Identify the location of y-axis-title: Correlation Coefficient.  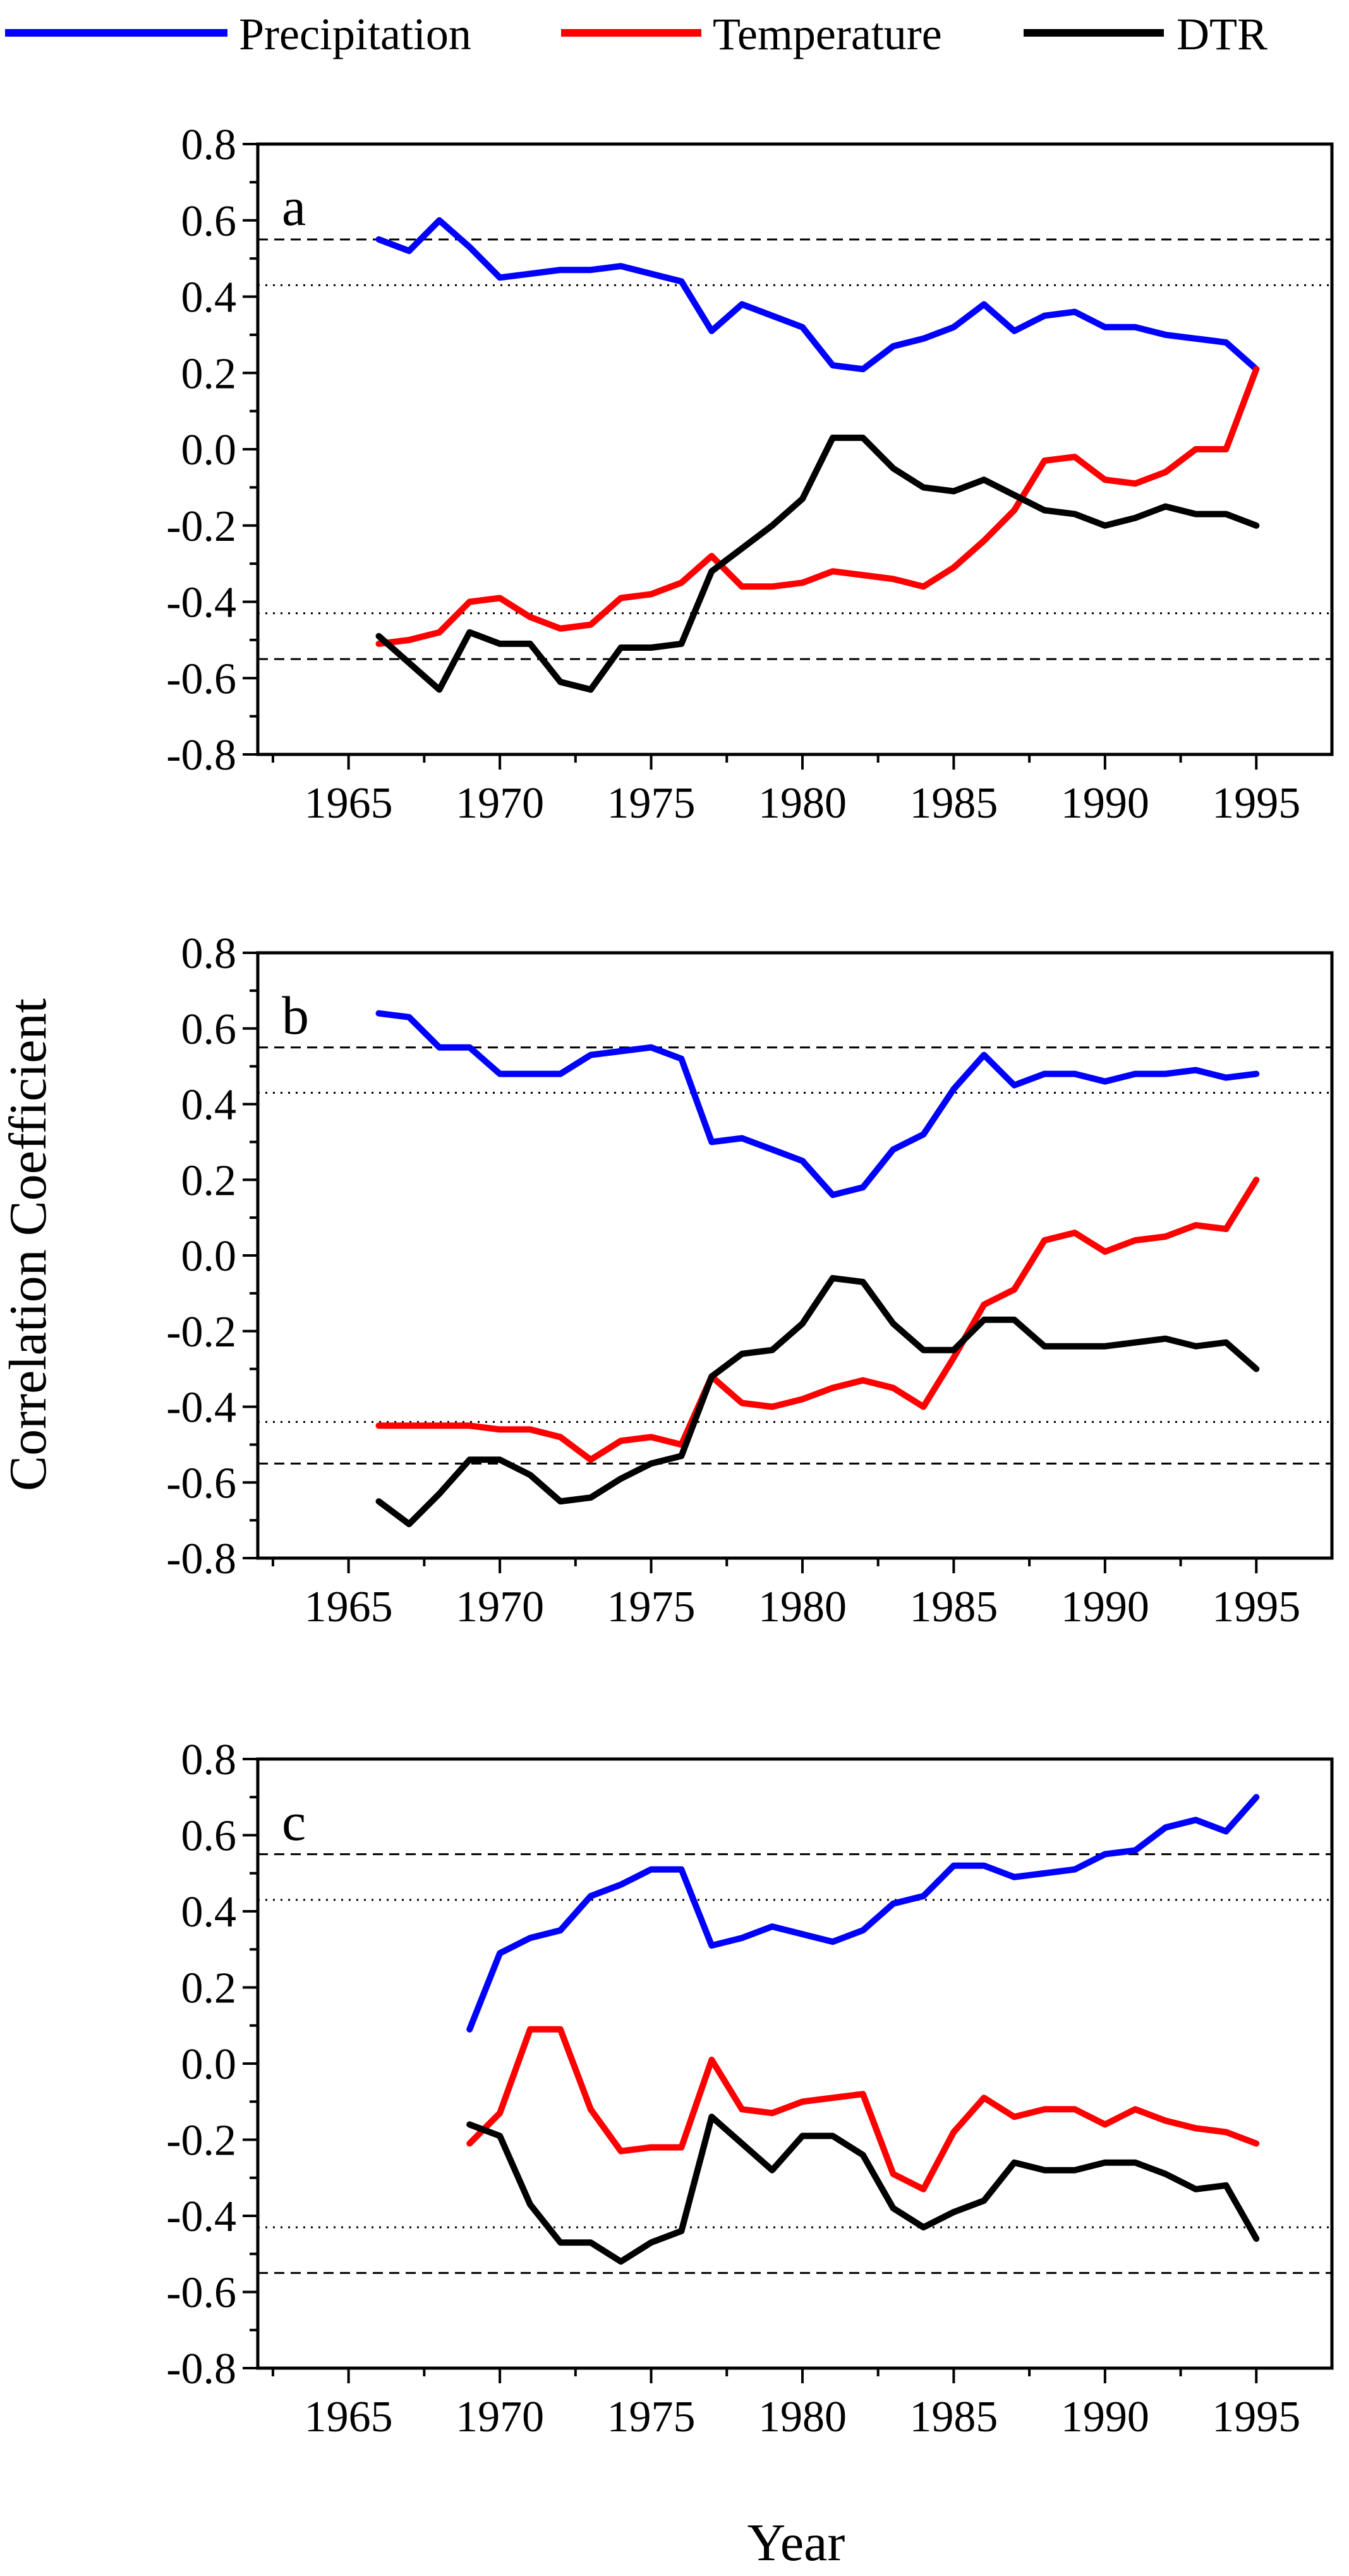
(28, 1244).